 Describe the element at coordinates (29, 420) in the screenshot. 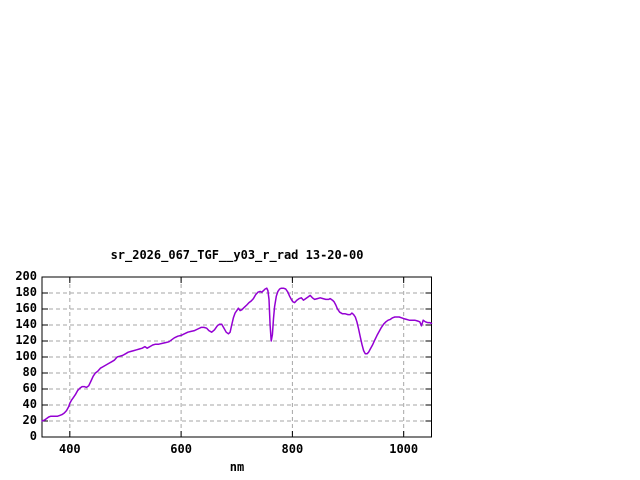

I see `y-tick-label: 20` at that location.